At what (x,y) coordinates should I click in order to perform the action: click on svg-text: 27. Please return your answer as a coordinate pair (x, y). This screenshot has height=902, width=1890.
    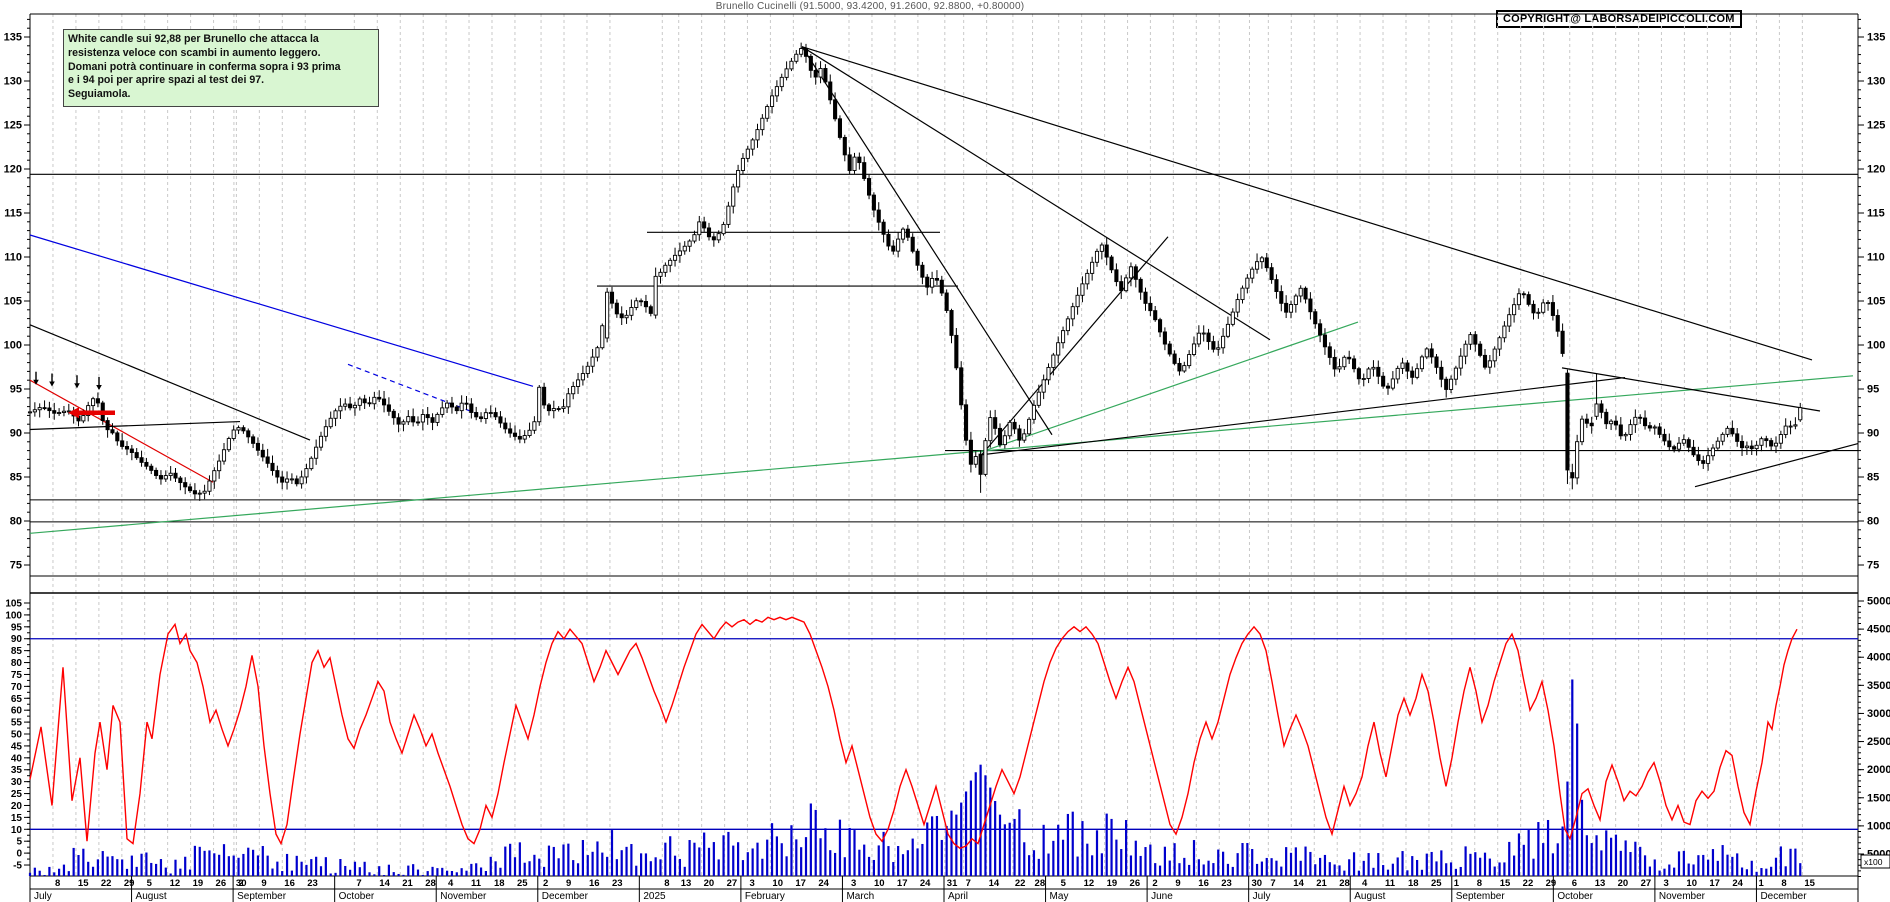
    Looking at the image, I should click on (1646, 883).